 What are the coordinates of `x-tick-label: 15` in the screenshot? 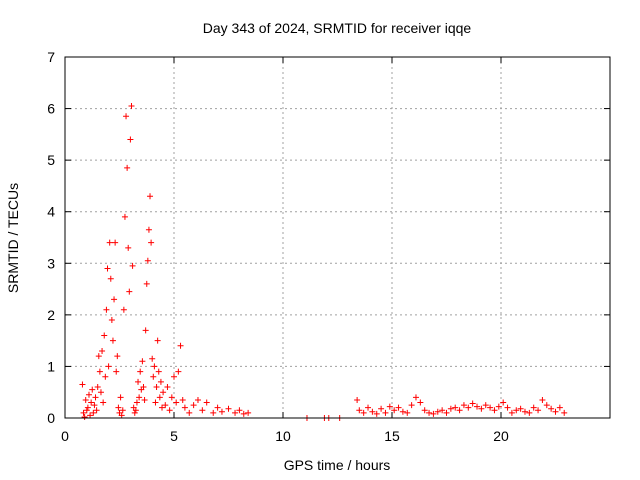 It's located at (392, 436).